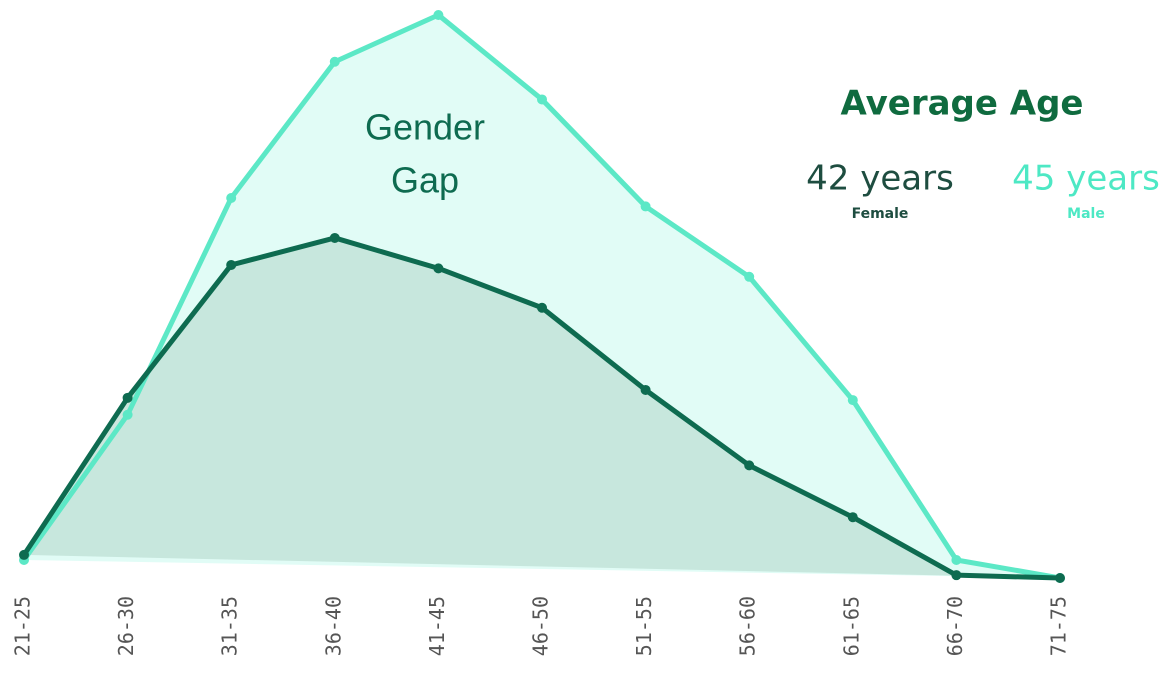 The height and width of the screenshot is (678, 1173). Describe the element at coordinates (644, 626) in the screenshot. I see `x-tick-label: 51-55` at that location.